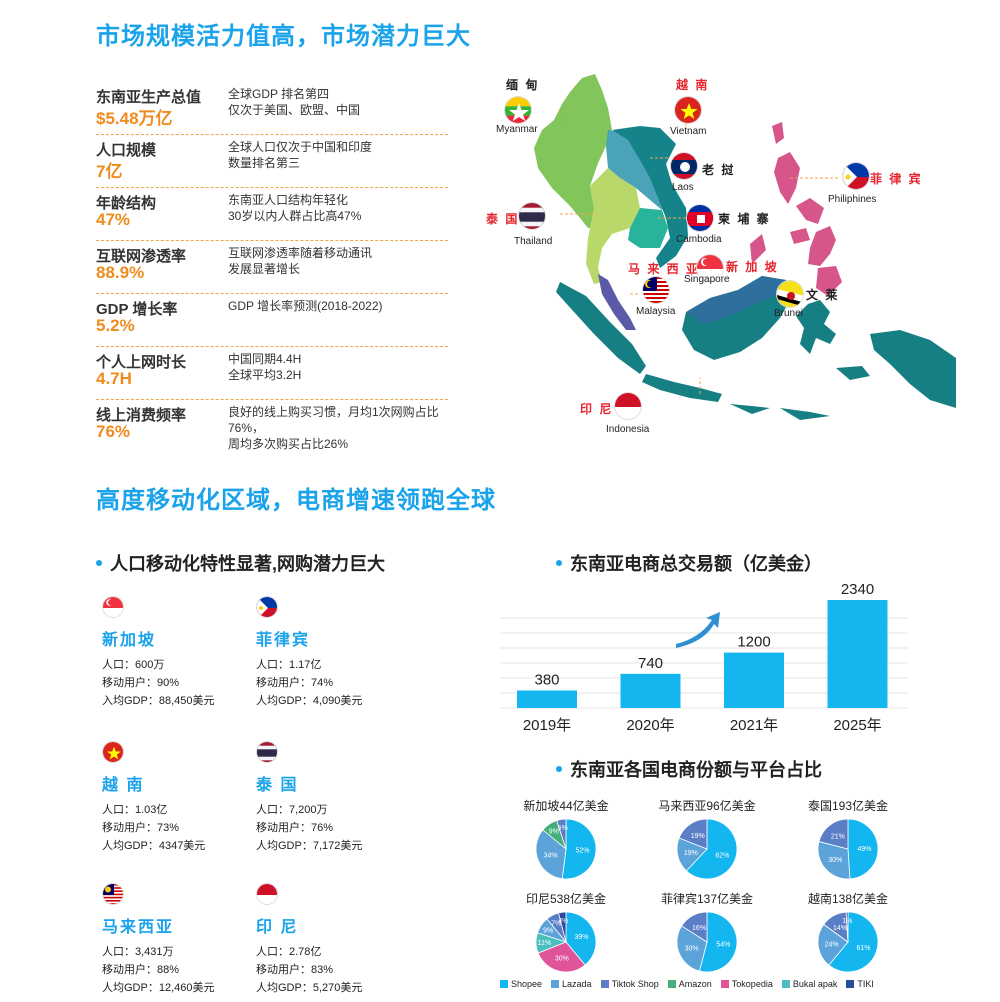 The height and width of the screenshot is (1002, 1000). Describe the element at coordinates (279, 94) in the screenshot. I see `stat-desc-line1: 全球GDP 排名第四` at that location.